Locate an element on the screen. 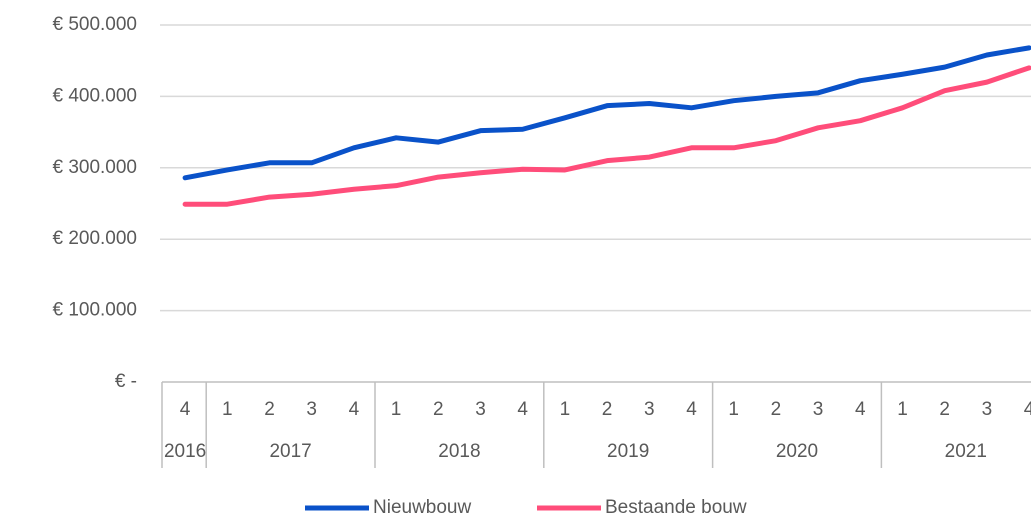  x-group-label: 2017 is located at coordinates (290, 451).